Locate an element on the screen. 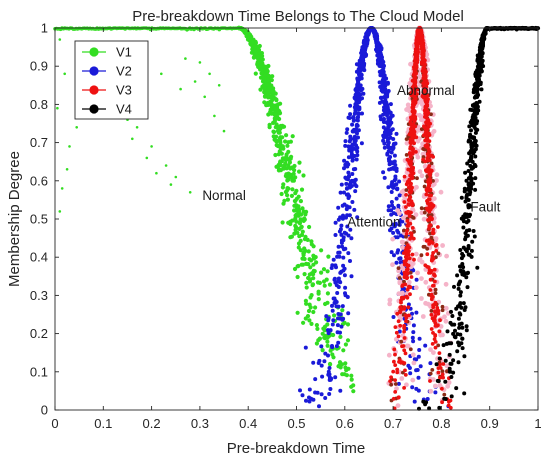  legend-label: V3 is located at coordinates (124, 90).